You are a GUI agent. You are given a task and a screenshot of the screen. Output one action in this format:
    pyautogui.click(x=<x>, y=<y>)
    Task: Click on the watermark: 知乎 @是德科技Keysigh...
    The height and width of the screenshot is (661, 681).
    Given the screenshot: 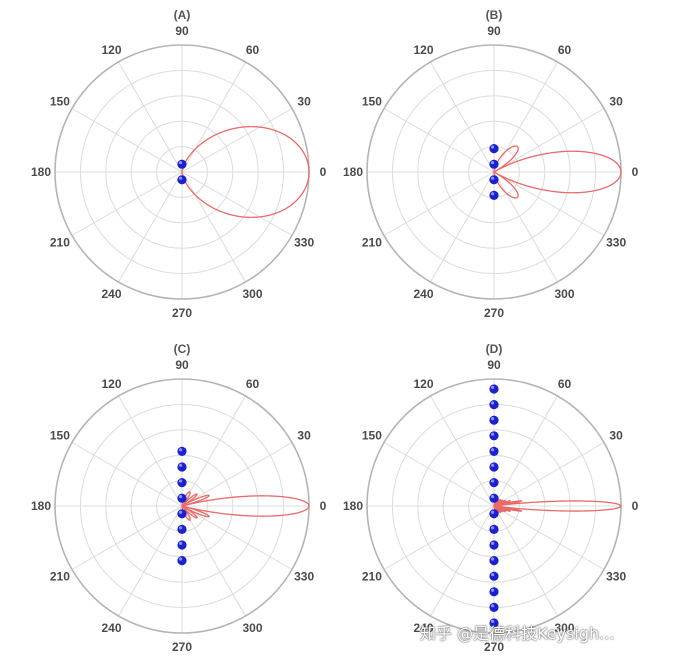 What is the action you would take?
    pyautogui.click(x=517, y=633)
    